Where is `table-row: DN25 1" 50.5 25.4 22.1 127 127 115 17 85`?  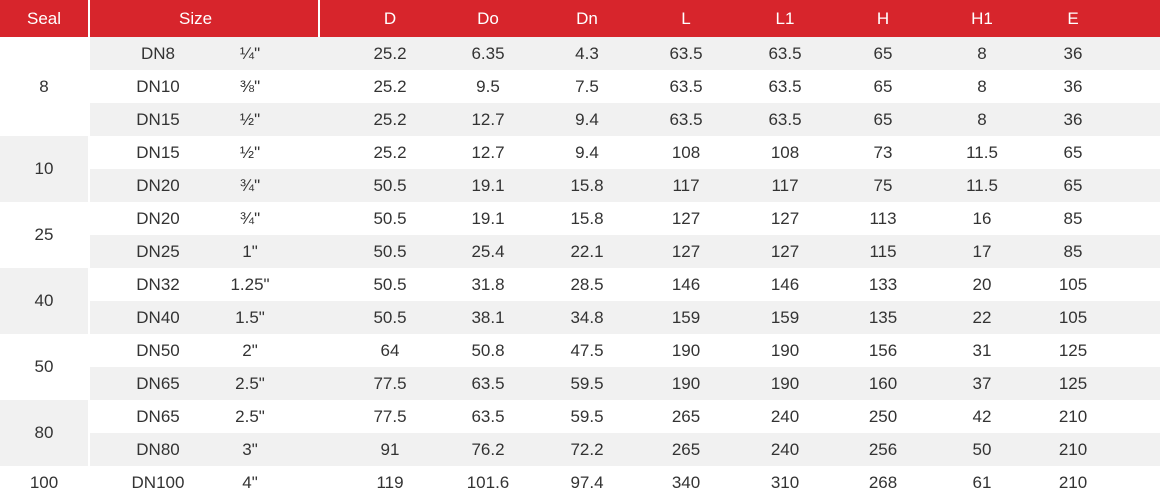
table-row: DN25 1" 50.5 25.4 22.1 127 127 115 17 85 is located at coordinates (580, 251).